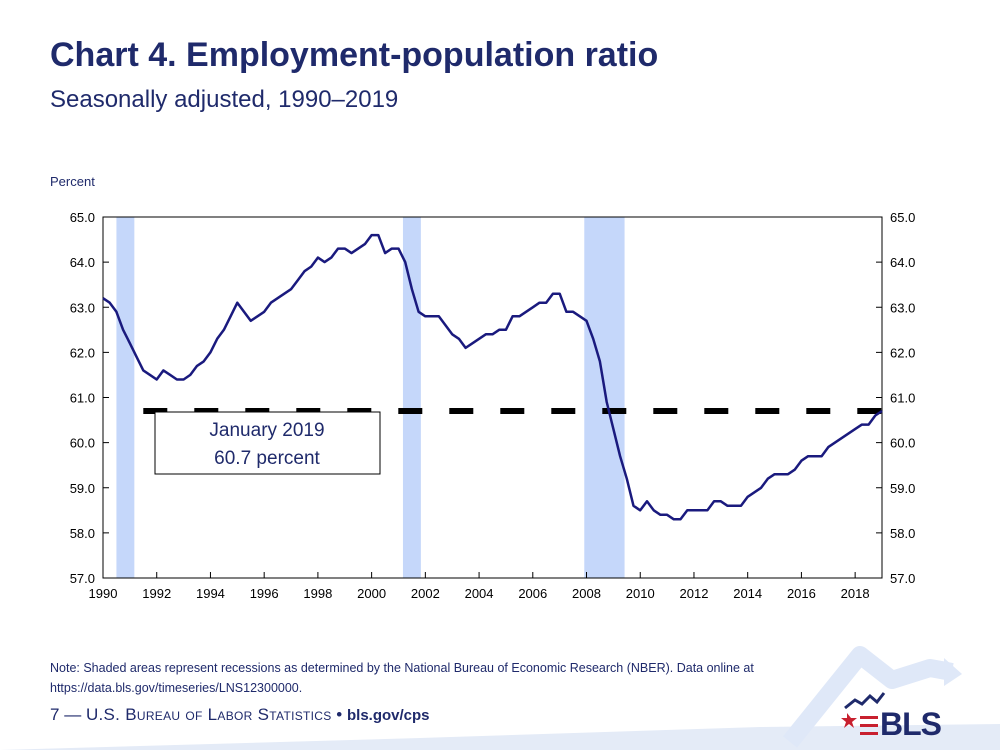  What do you see at coordinates (425, 593) in the screenshot?
I see `x-tick-label: 2002` at bounding box center [425, 593].